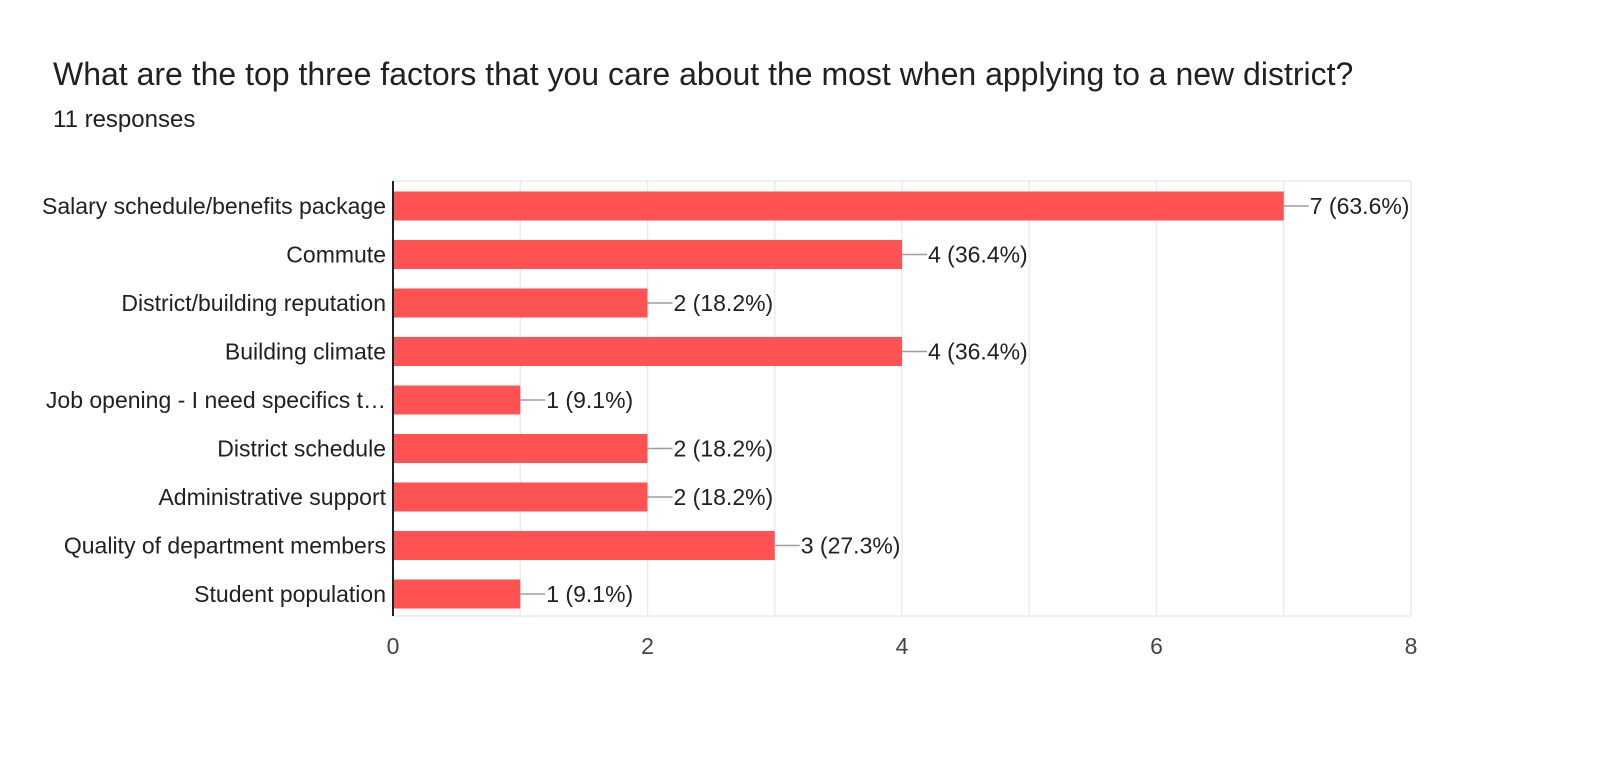  I want to click on x-tick-label: 4, so click(902, 646).